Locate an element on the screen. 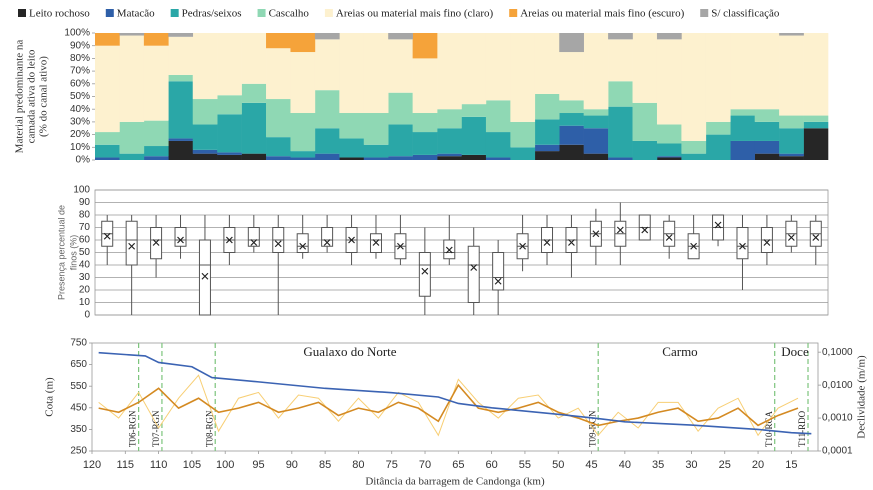  x-tick-label: 80 is located at coordinates (358, 465).